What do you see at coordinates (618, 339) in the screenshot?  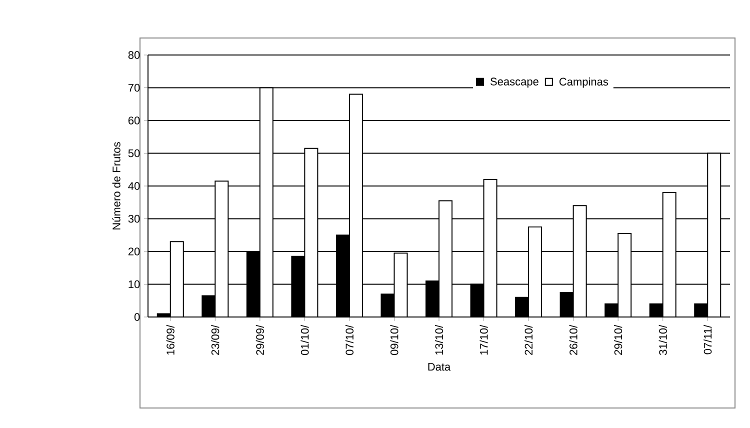 I see `x-tick-label: 29/10/` at bounding box center [618, 339].